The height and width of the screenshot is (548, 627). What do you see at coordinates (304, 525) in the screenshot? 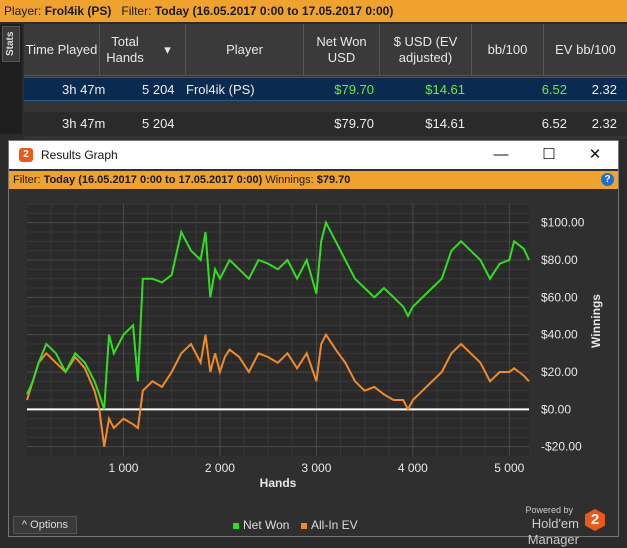
I see `legend-swatch-all-in-ev` at bounding box center [304, 525].